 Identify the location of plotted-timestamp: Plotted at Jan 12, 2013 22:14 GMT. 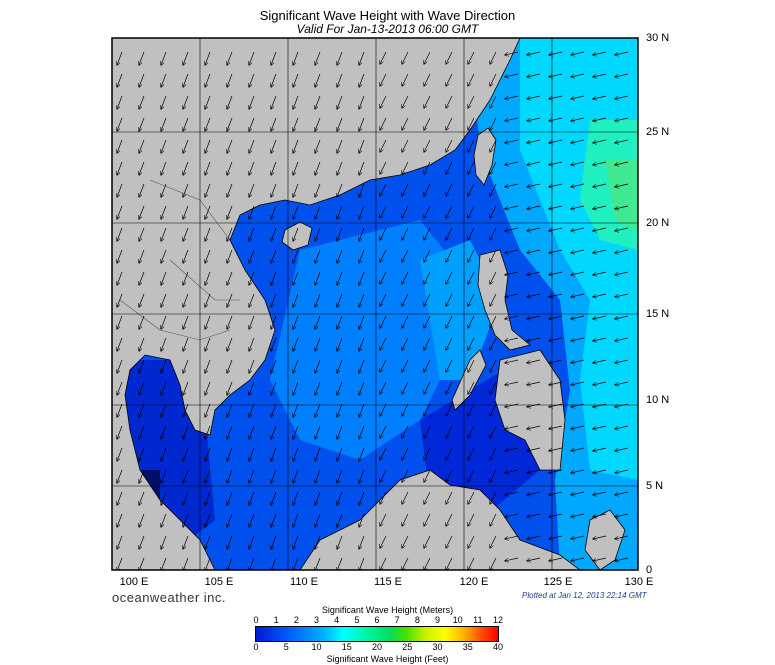
(584, 595).